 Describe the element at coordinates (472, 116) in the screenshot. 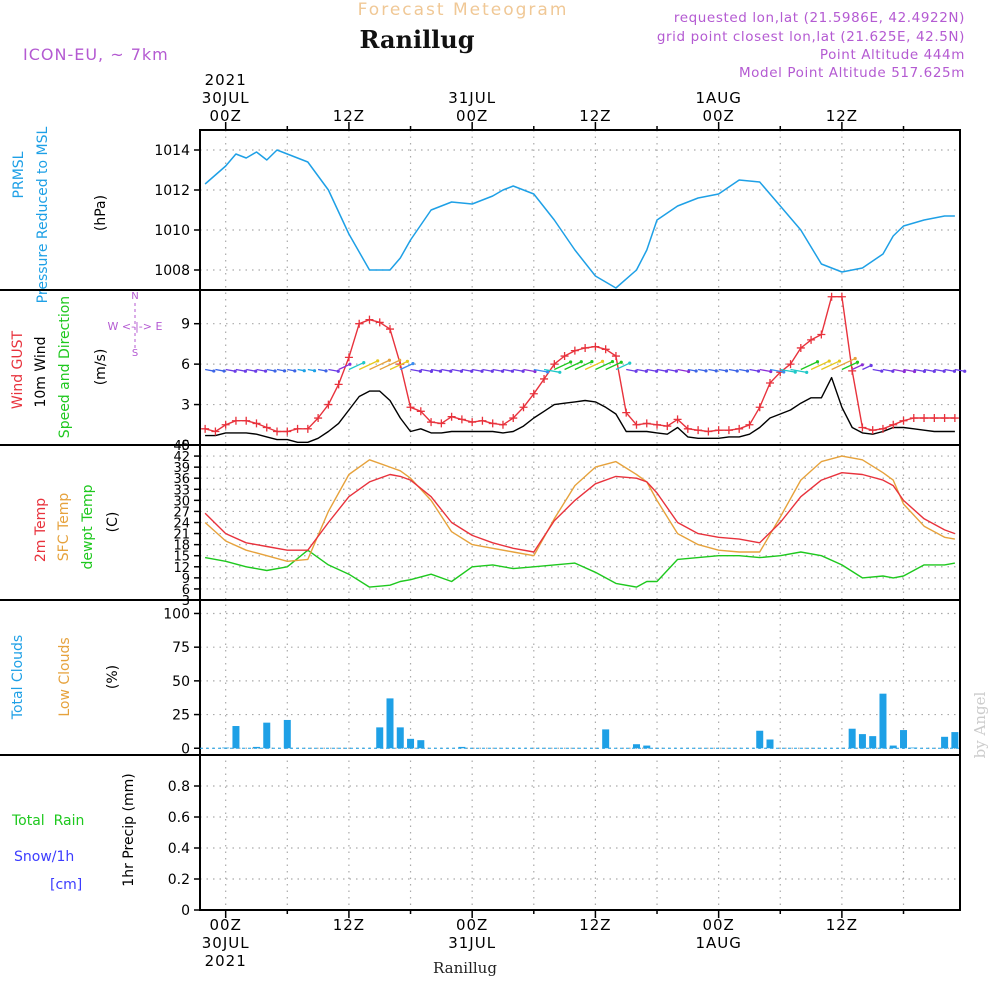

I see `top-time-label: 00Z` at that location.